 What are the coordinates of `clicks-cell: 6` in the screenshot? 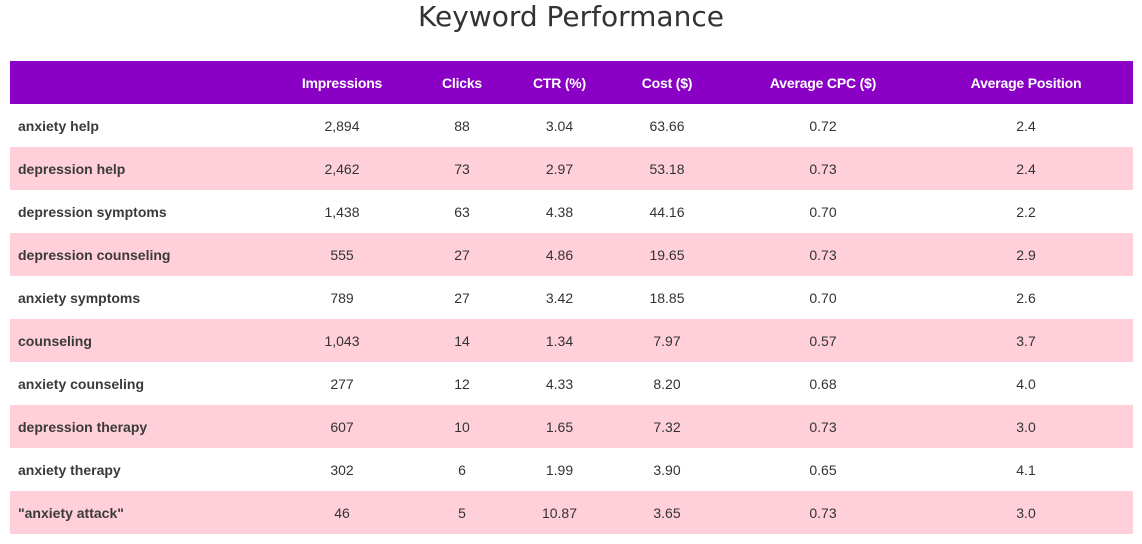 It's located at (462, 469).